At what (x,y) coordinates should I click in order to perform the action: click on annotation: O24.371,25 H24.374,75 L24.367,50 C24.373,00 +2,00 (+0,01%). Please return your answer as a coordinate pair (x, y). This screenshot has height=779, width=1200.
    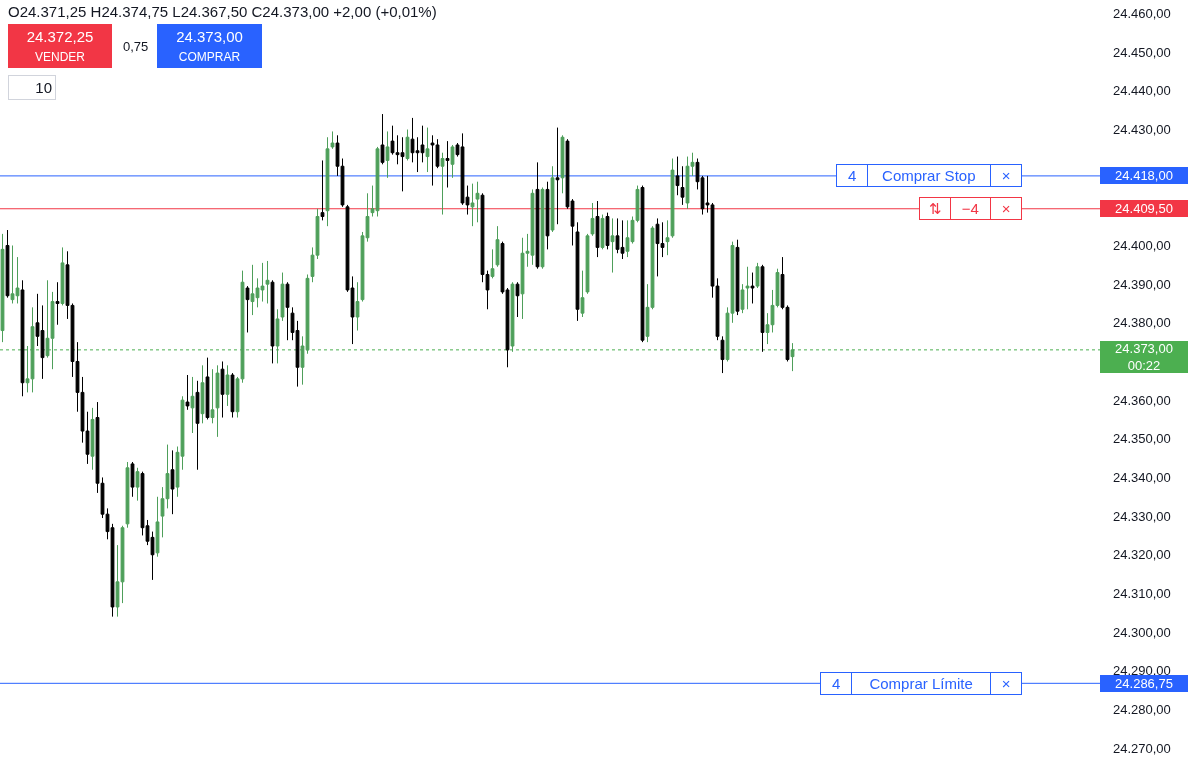
    Looking at the image, I should click on (222, 11).